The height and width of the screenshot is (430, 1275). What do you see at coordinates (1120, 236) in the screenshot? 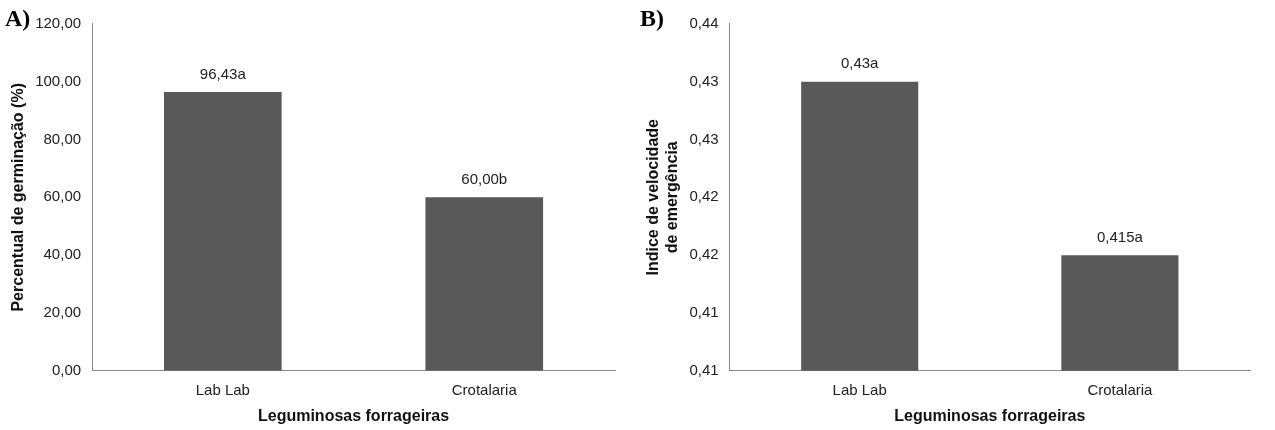
I see `data-label: 0,415a` at bounding box center [1120, 236].